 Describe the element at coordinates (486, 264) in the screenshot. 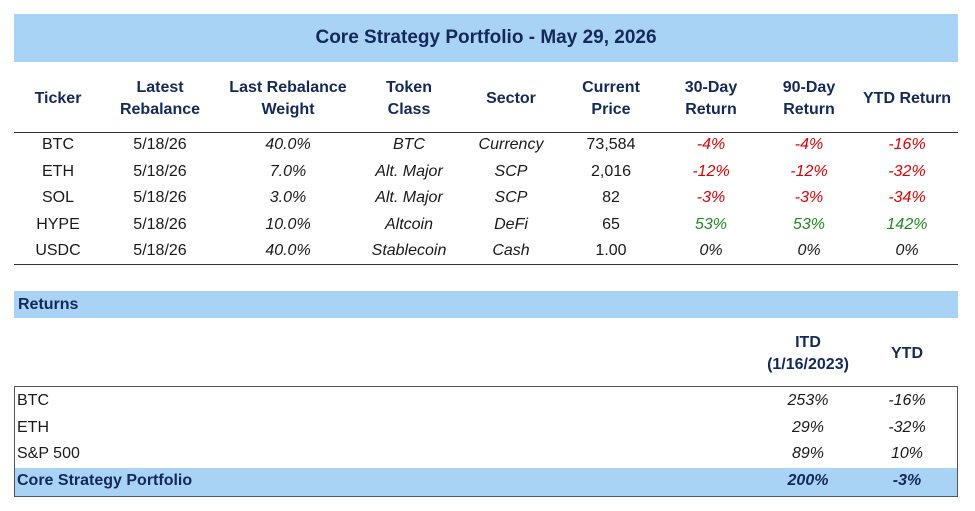

I see `table-bottom-rule` at that location.